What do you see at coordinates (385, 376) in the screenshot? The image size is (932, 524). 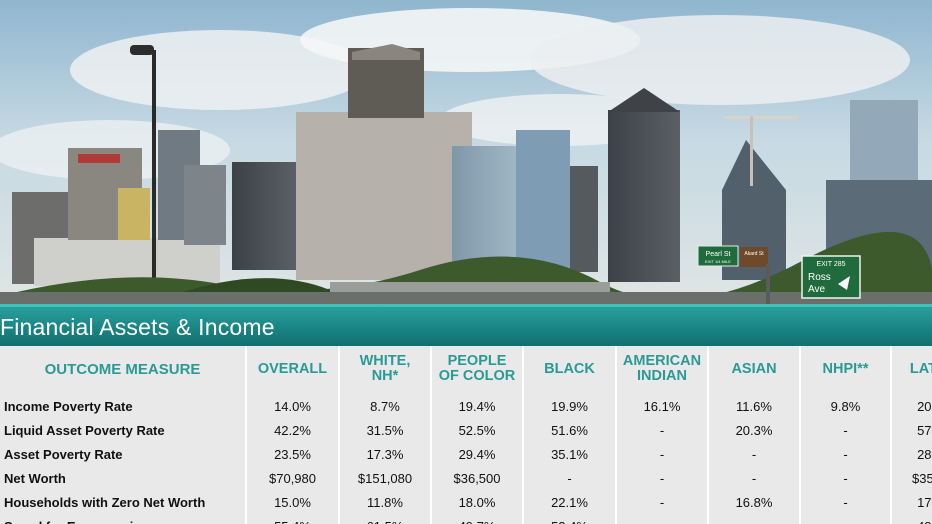 I see `header-text-line: NH*` at bounding box center [385, 376].